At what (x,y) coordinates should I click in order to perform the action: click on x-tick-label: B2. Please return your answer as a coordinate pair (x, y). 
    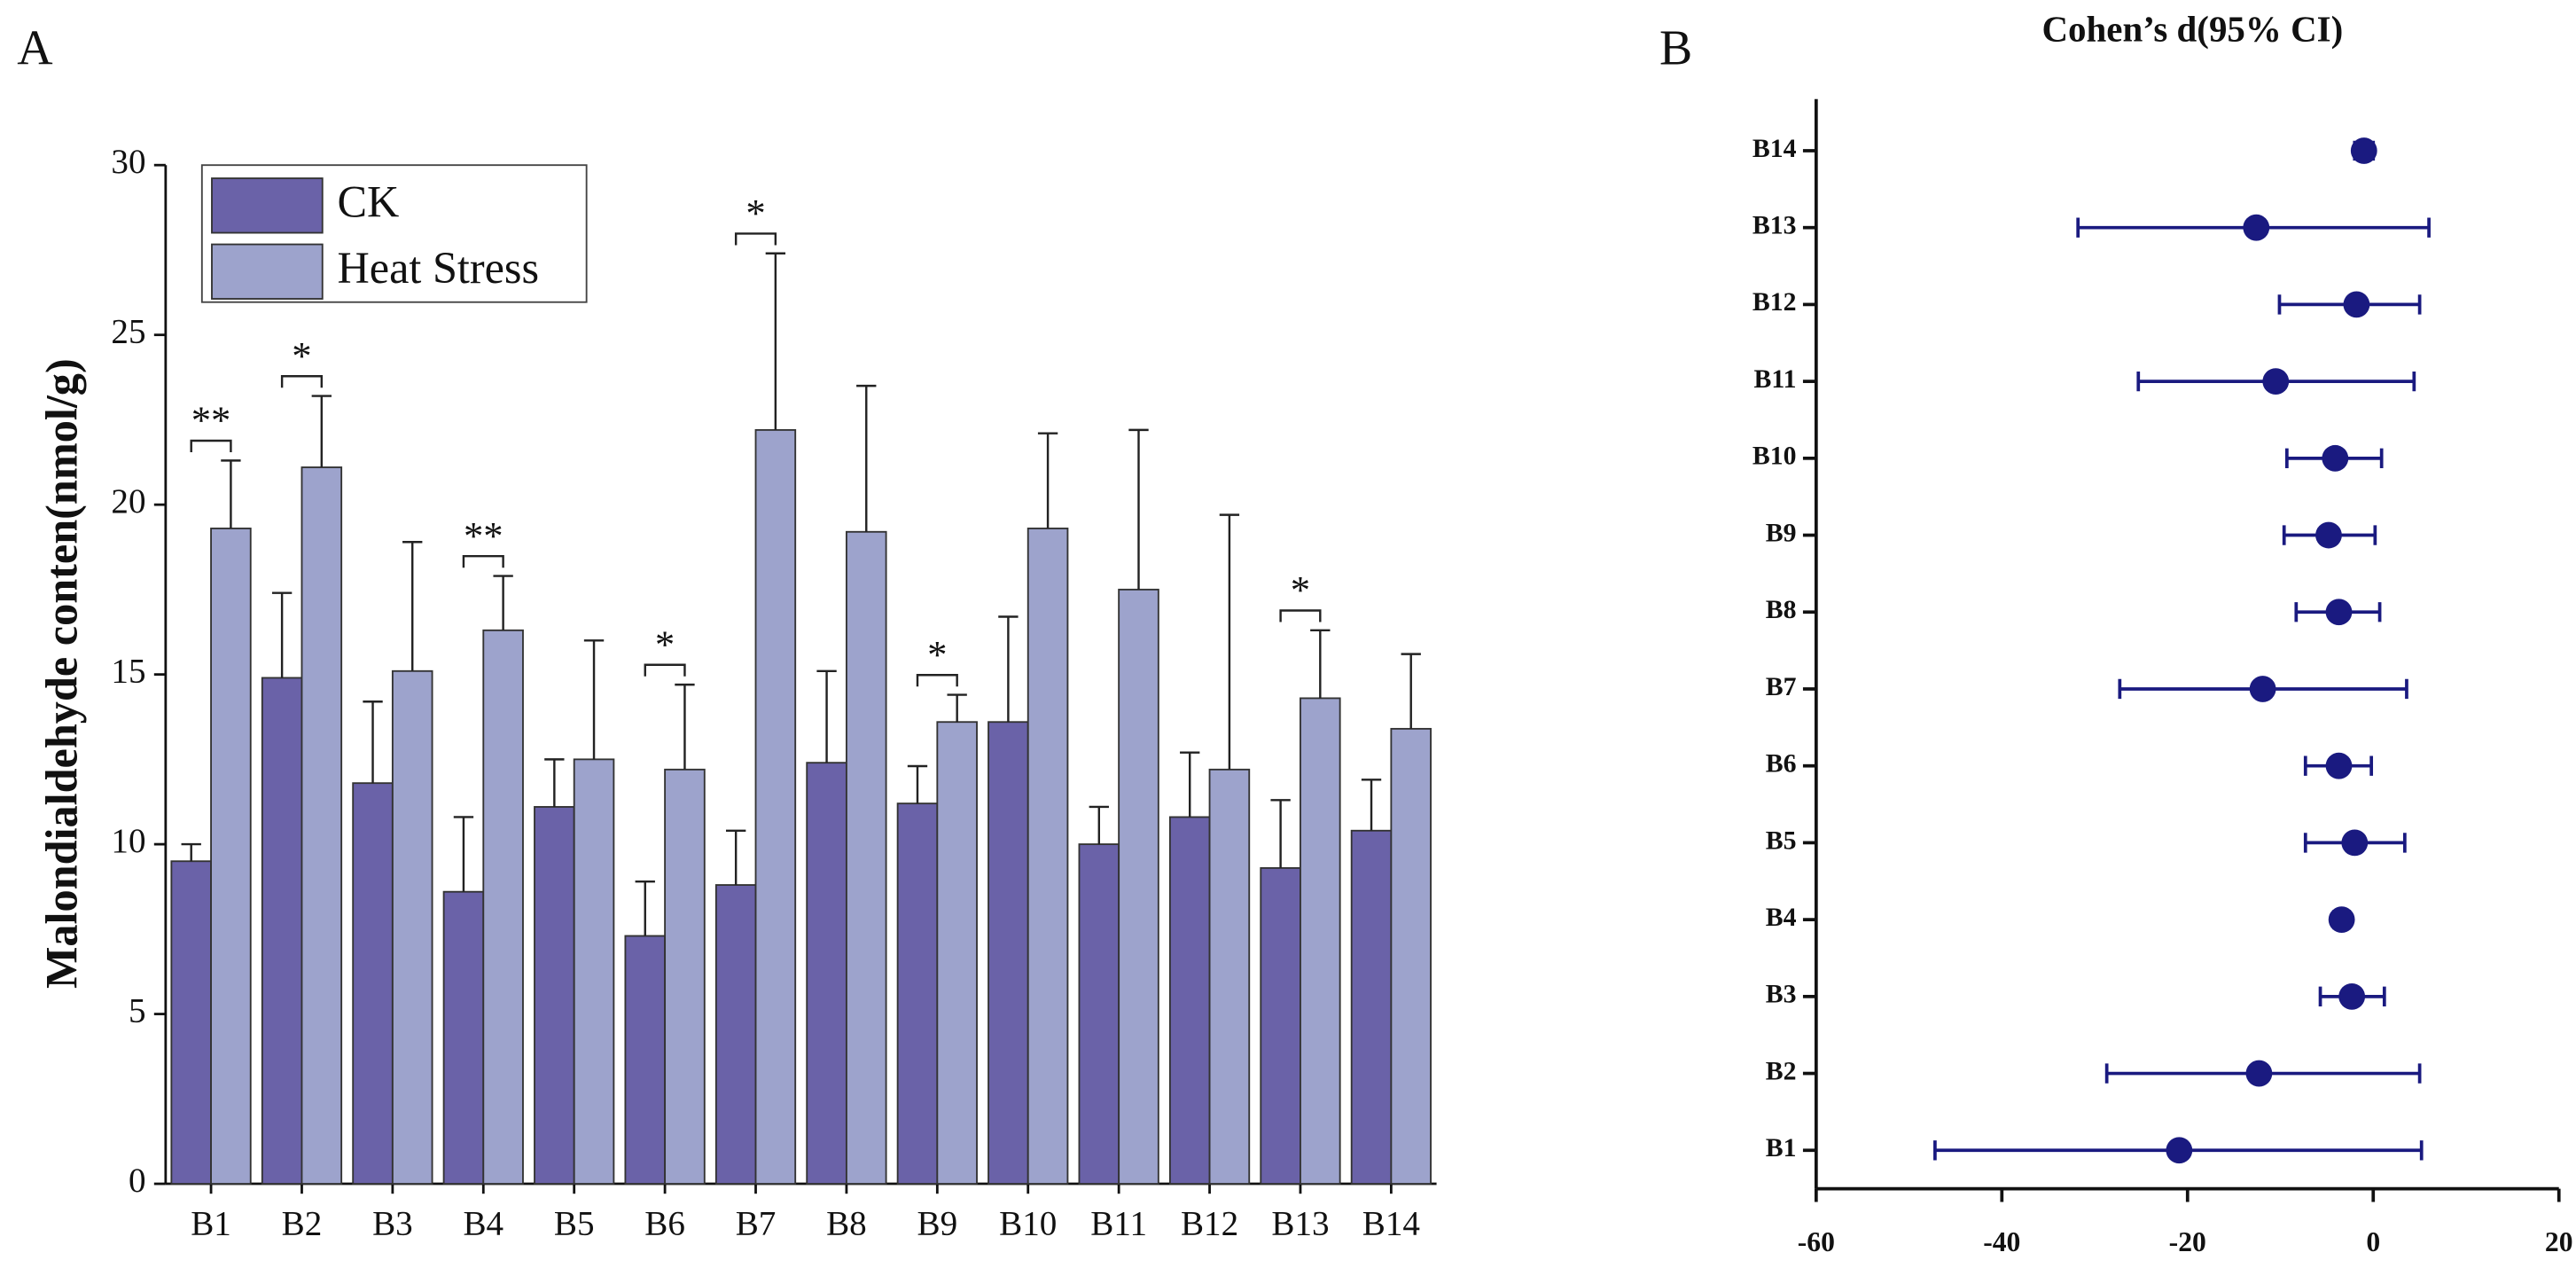
    Looking at the image, I should click on (302, 1223).